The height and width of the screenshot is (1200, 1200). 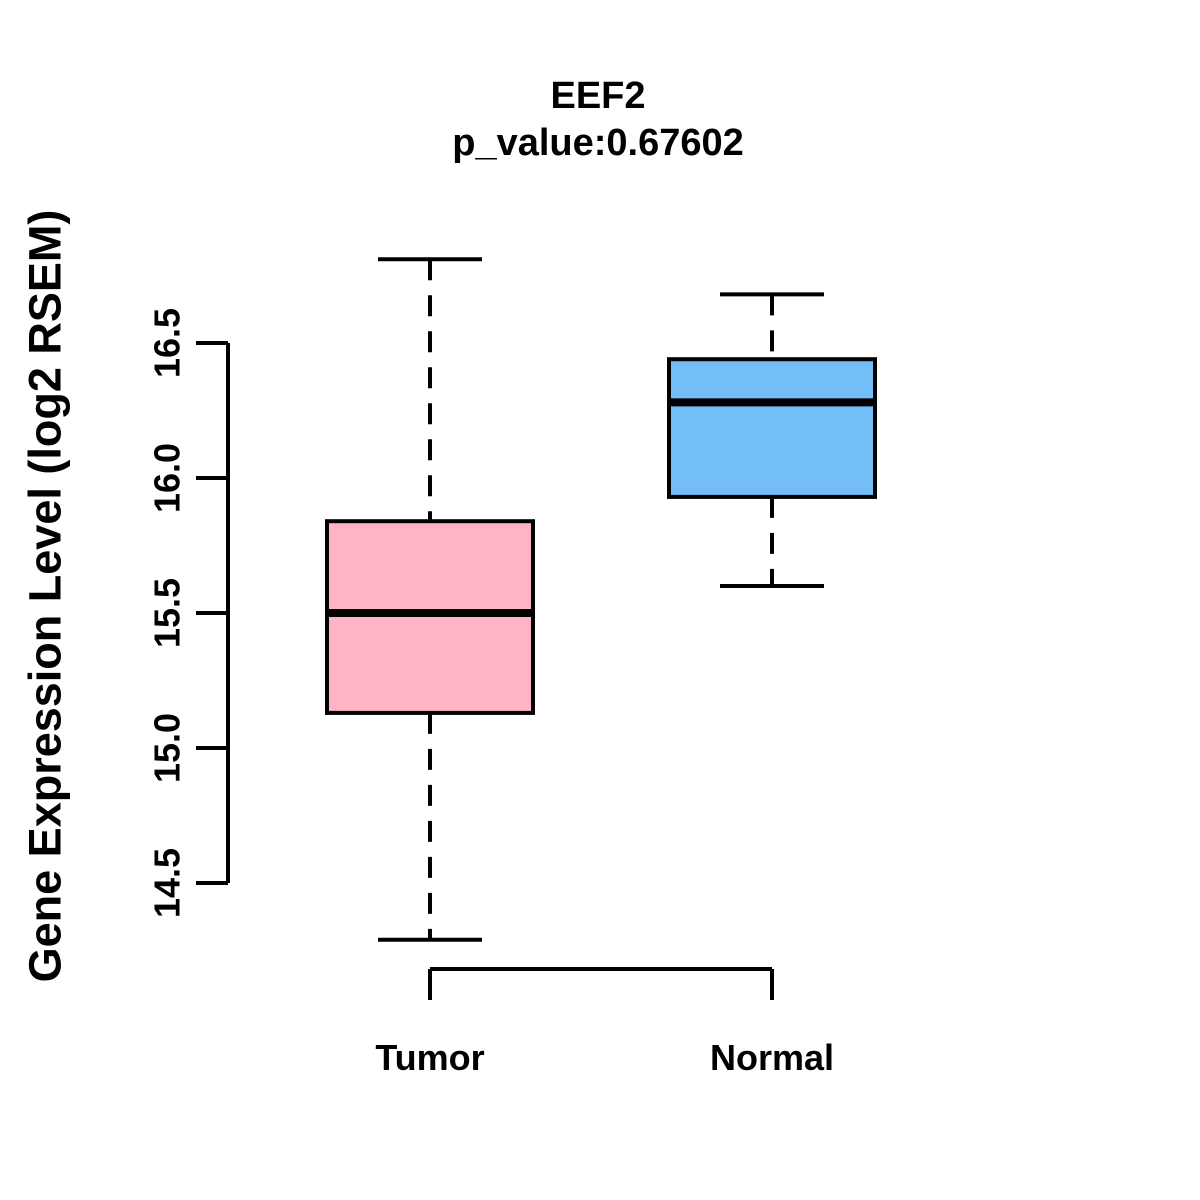 I want to click on x-category-label: Tumor, so click(x=429, y=1057).